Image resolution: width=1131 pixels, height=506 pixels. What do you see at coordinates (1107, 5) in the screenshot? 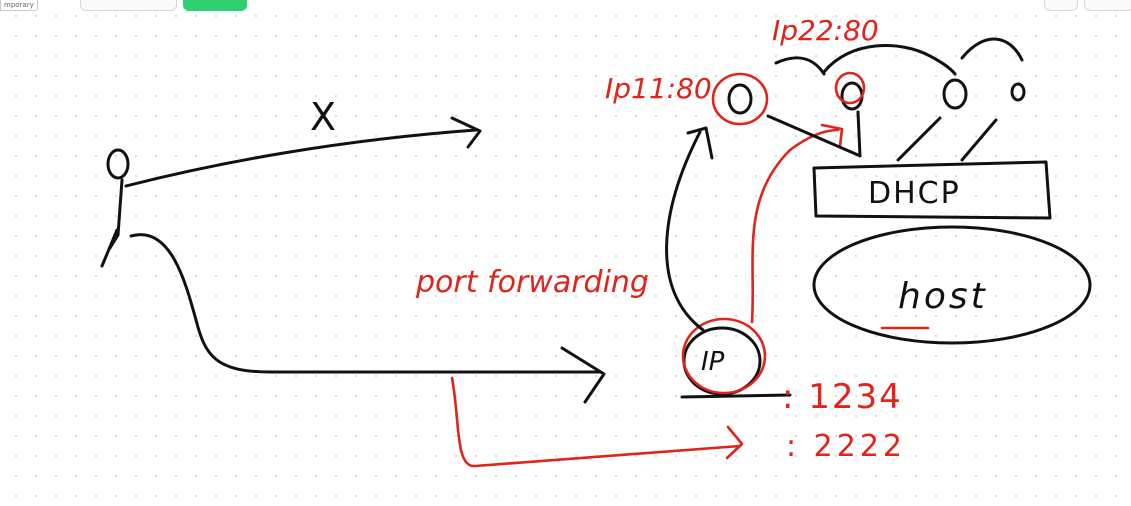
I see `help-button` at bounding box center [1107, 5].